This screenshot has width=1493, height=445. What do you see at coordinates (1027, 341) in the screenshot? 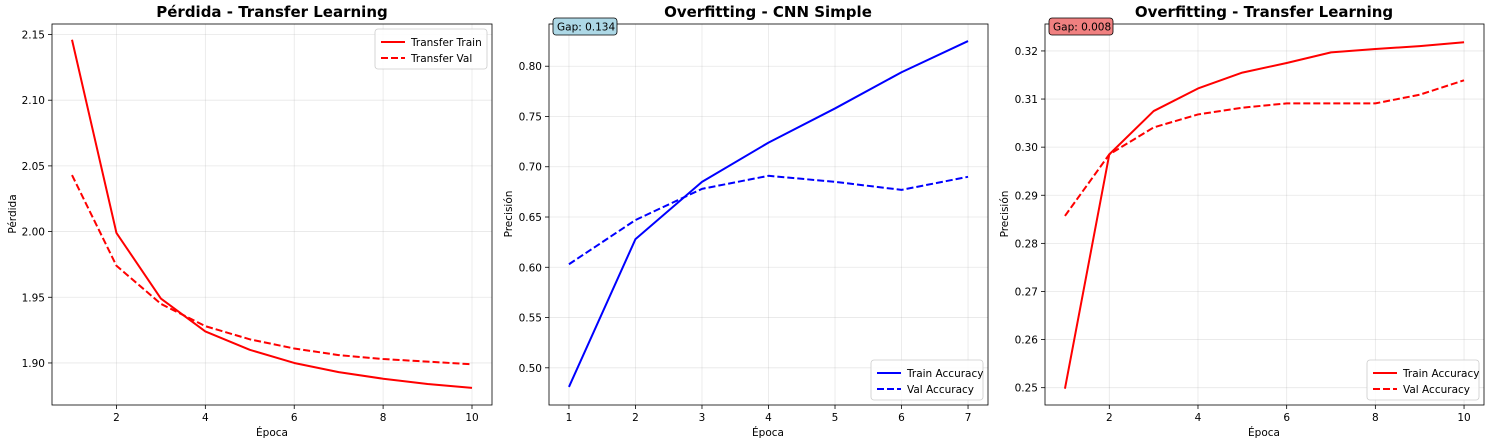
I see `y-tick-label: 0.26` at bounding box center [1027, 341].